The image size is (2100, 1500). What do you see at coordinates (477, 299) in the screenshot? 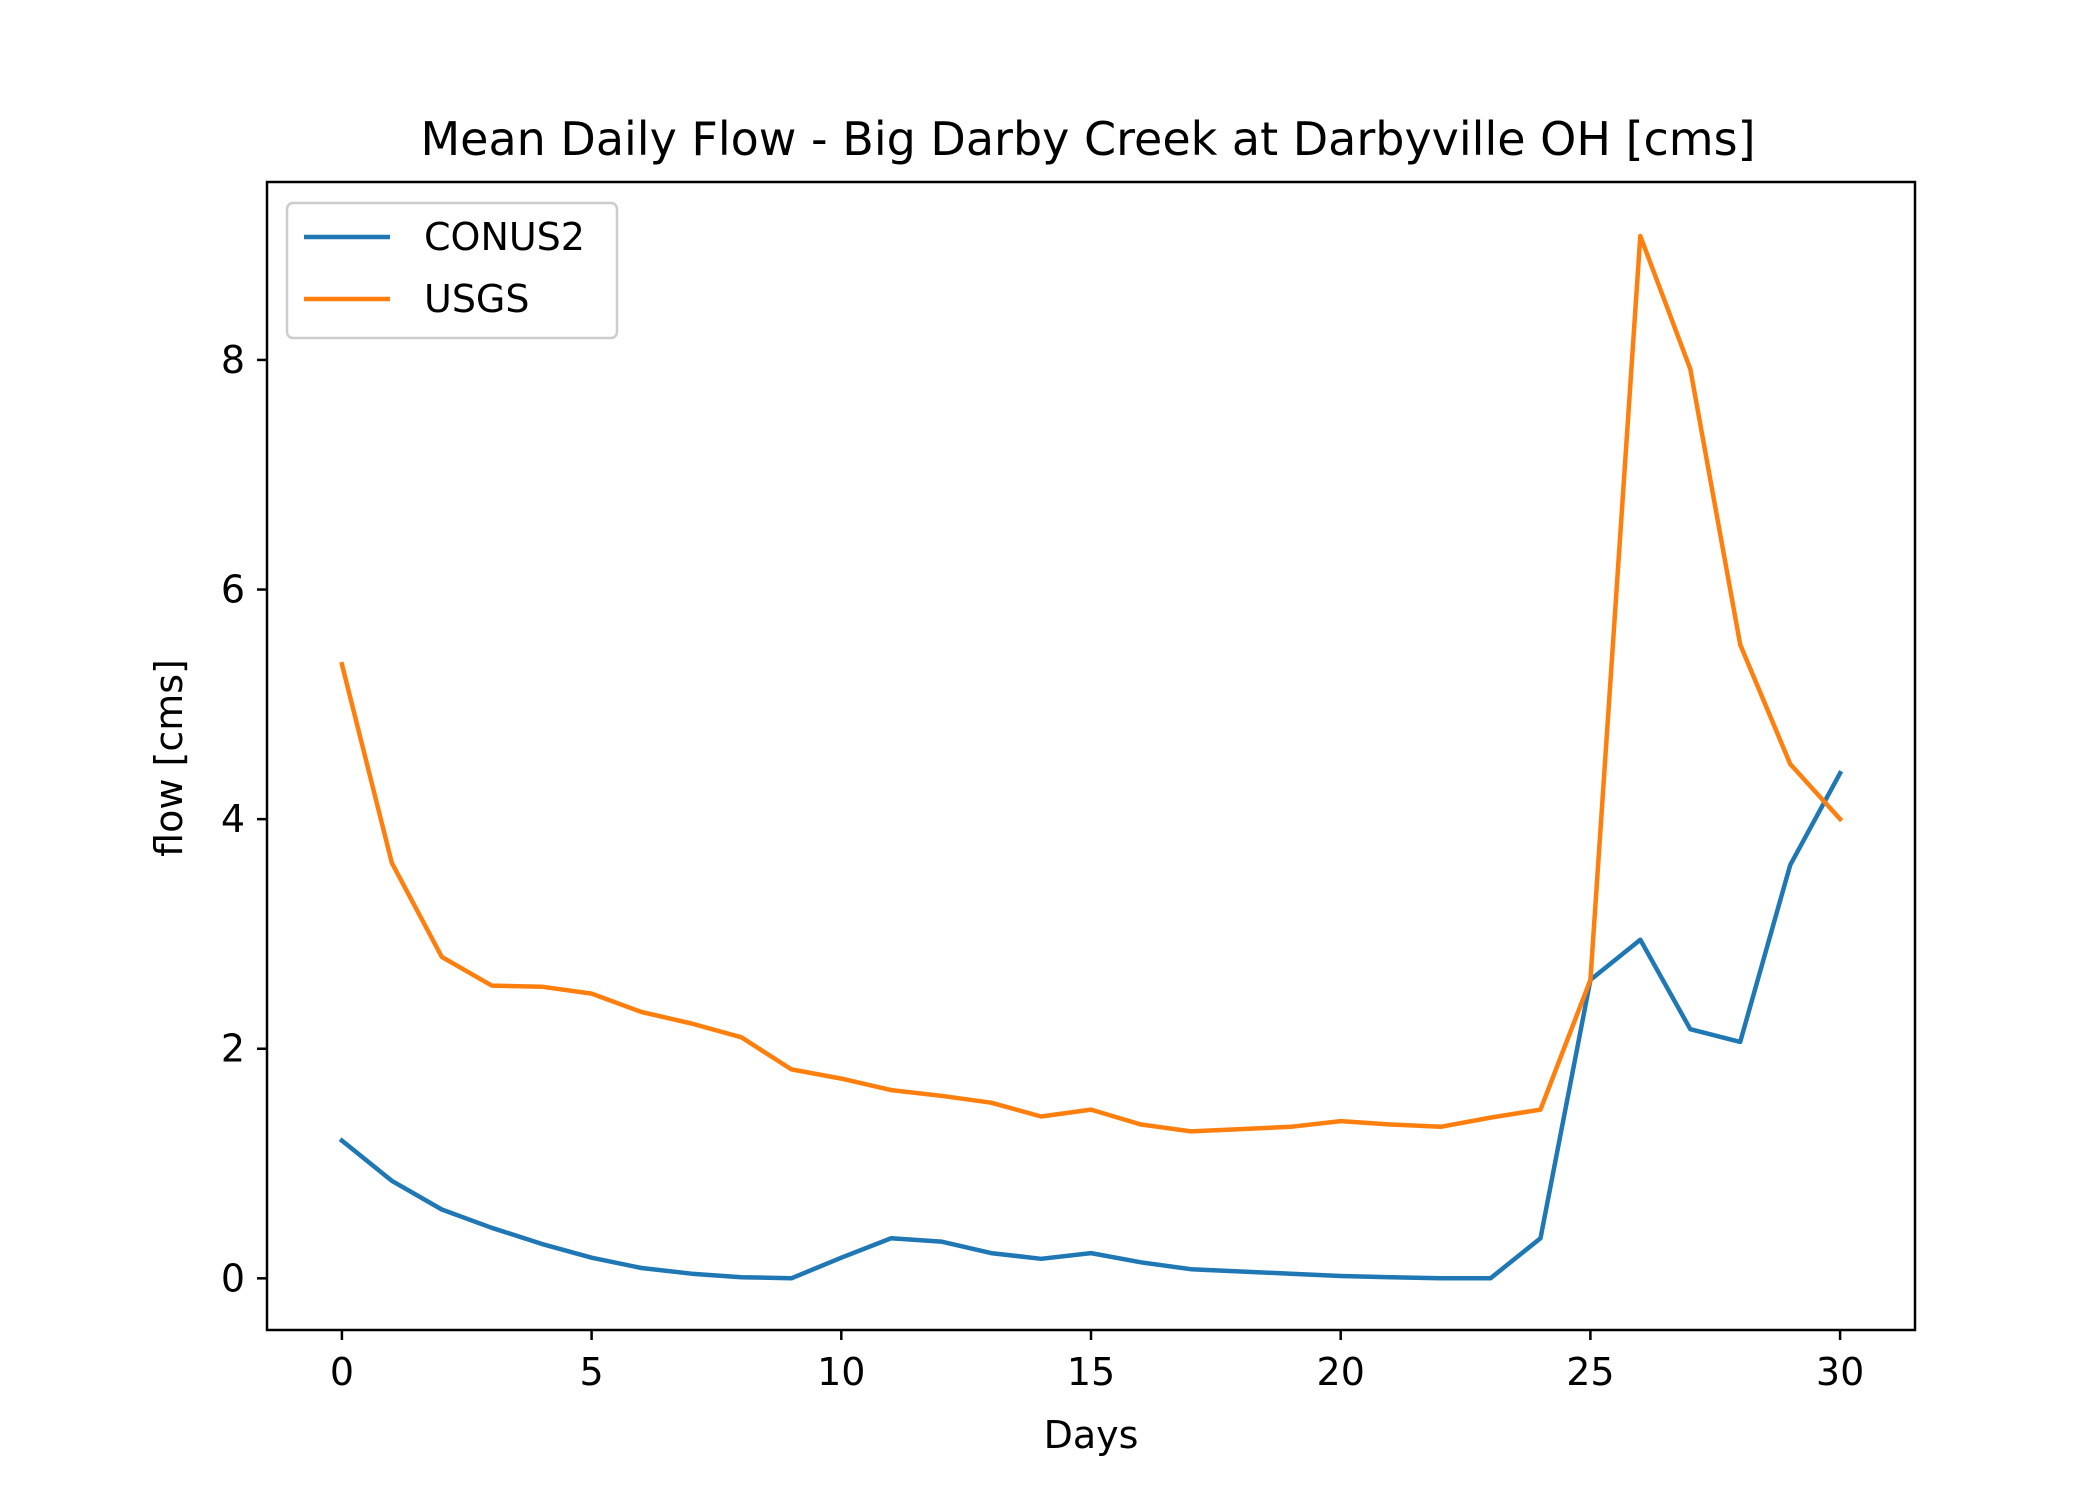
I see `legend-label-usgs: USGS` at bounding box center [477, 299].